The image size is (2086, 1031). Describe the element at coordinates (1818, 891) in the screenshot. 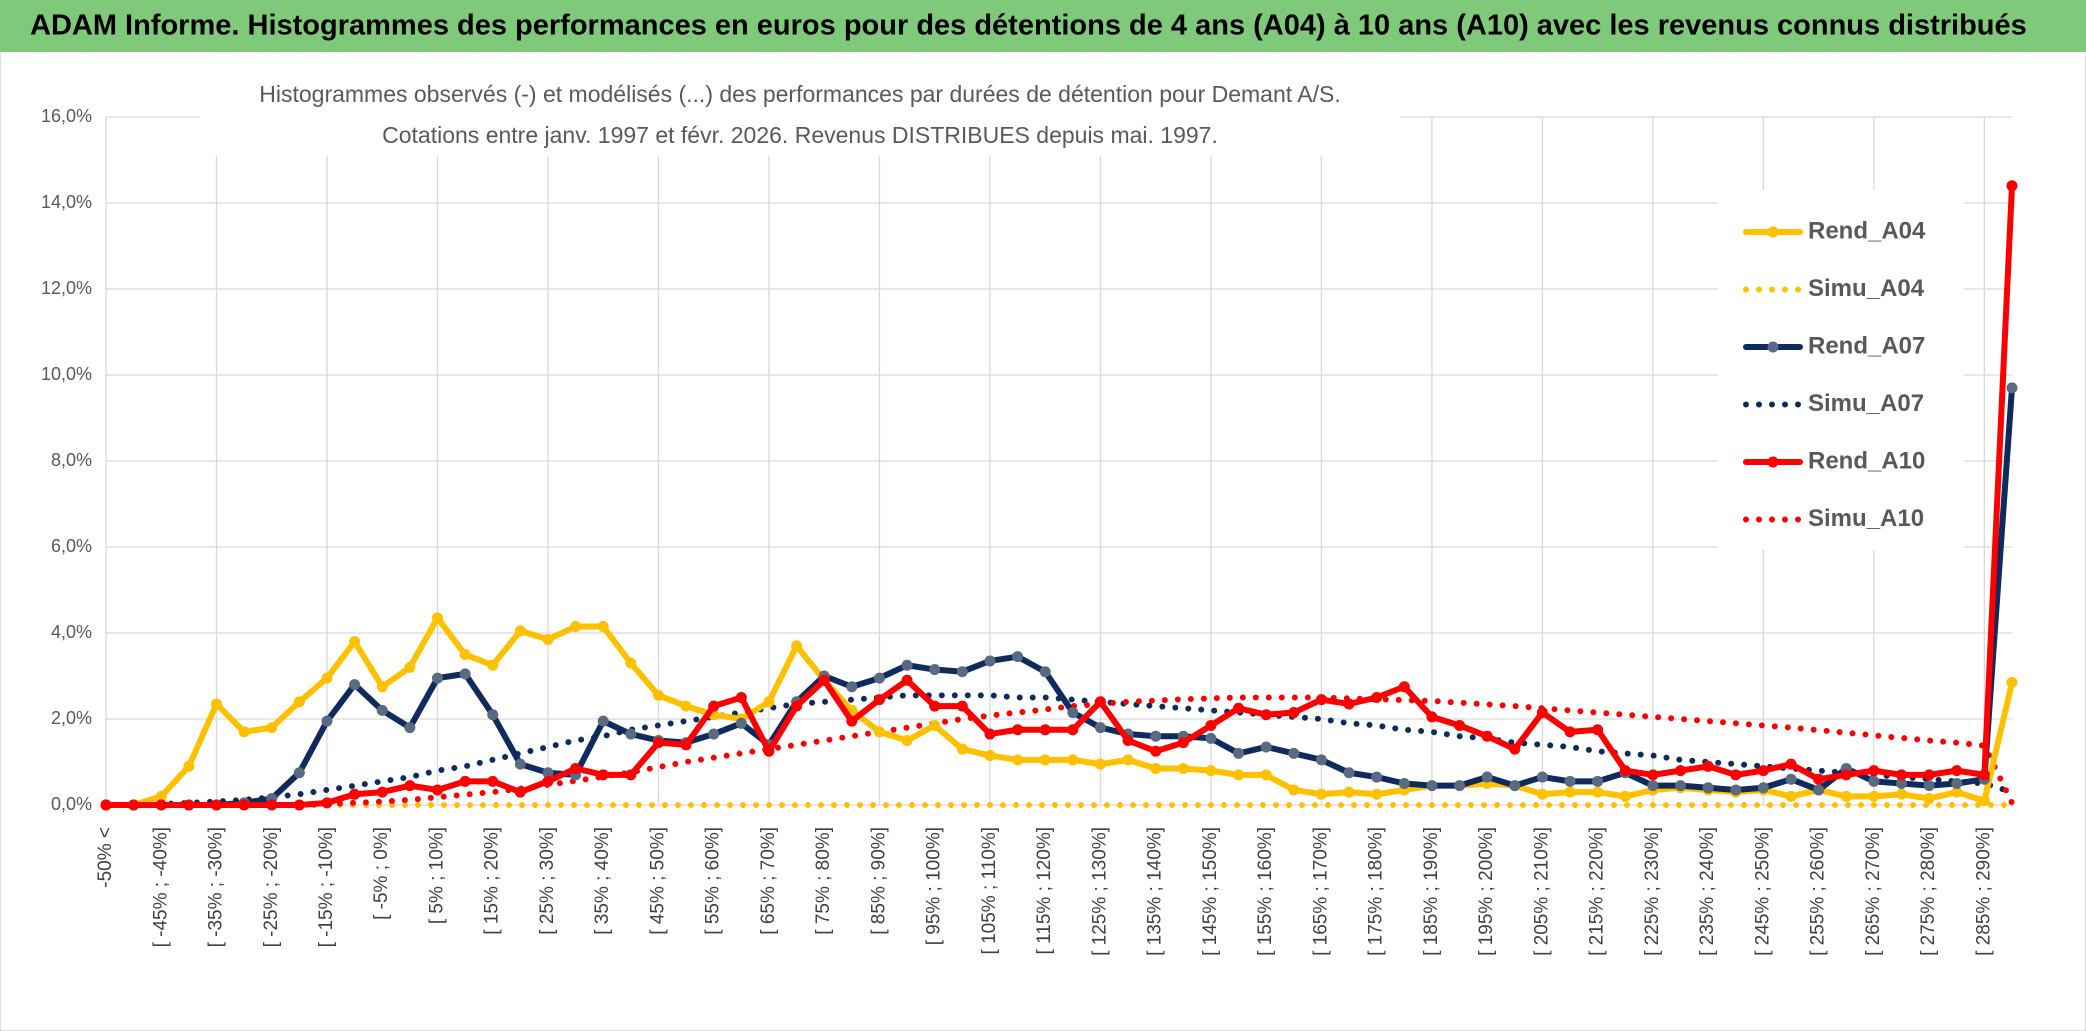

I see `x-tick-label: [ 255% ; 260%]` at that location.